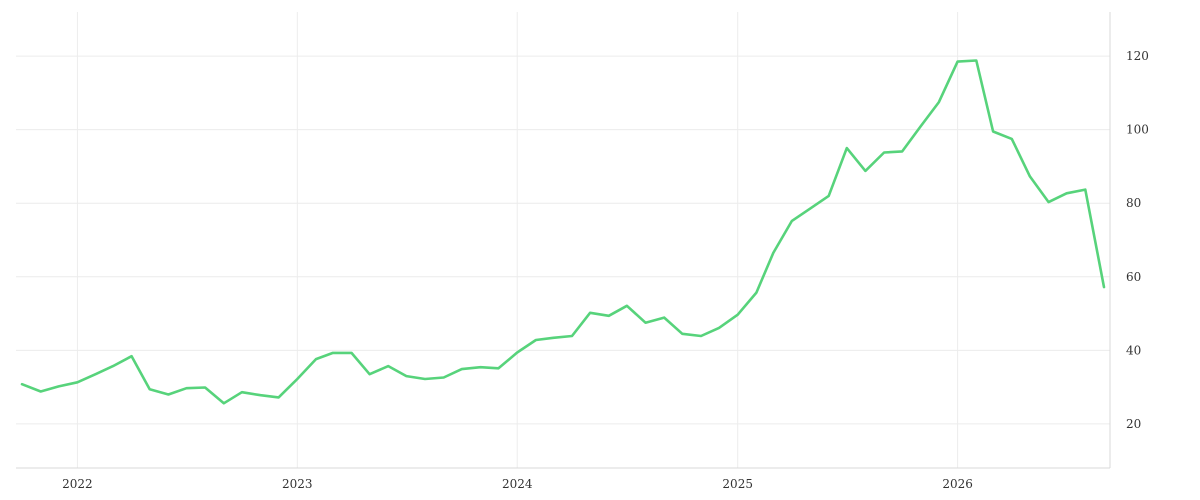 The image size is (1200, 500). What do you see at coordinates (1133, 277) in the screenshot?
I see `y-tick-label: 60` at bounding box center [1133, 277].